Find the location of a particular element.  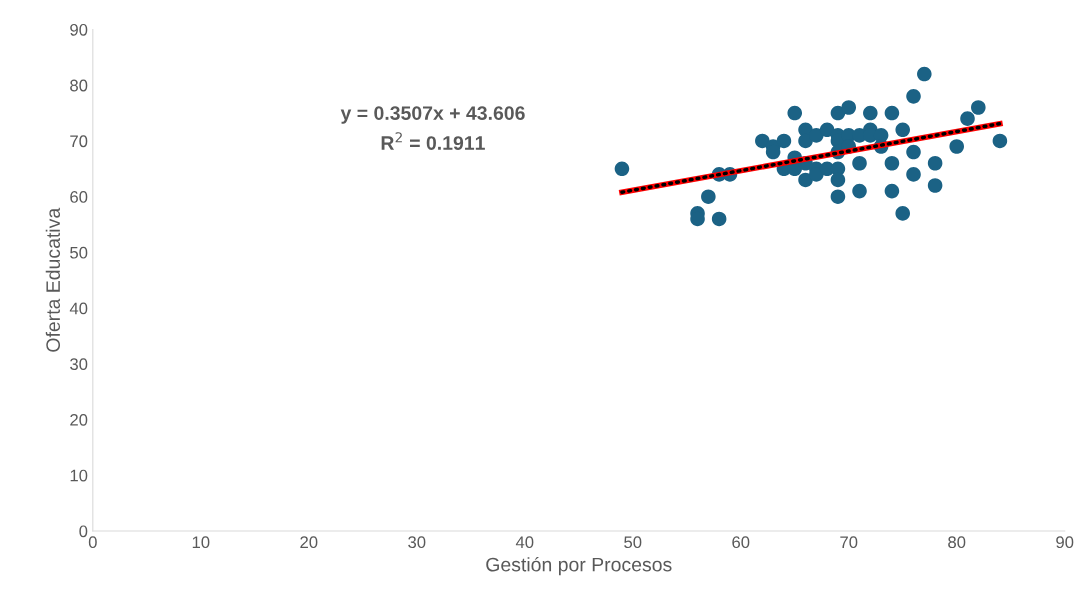

y-tick-label: 60 is located at coordinates (79, 197).